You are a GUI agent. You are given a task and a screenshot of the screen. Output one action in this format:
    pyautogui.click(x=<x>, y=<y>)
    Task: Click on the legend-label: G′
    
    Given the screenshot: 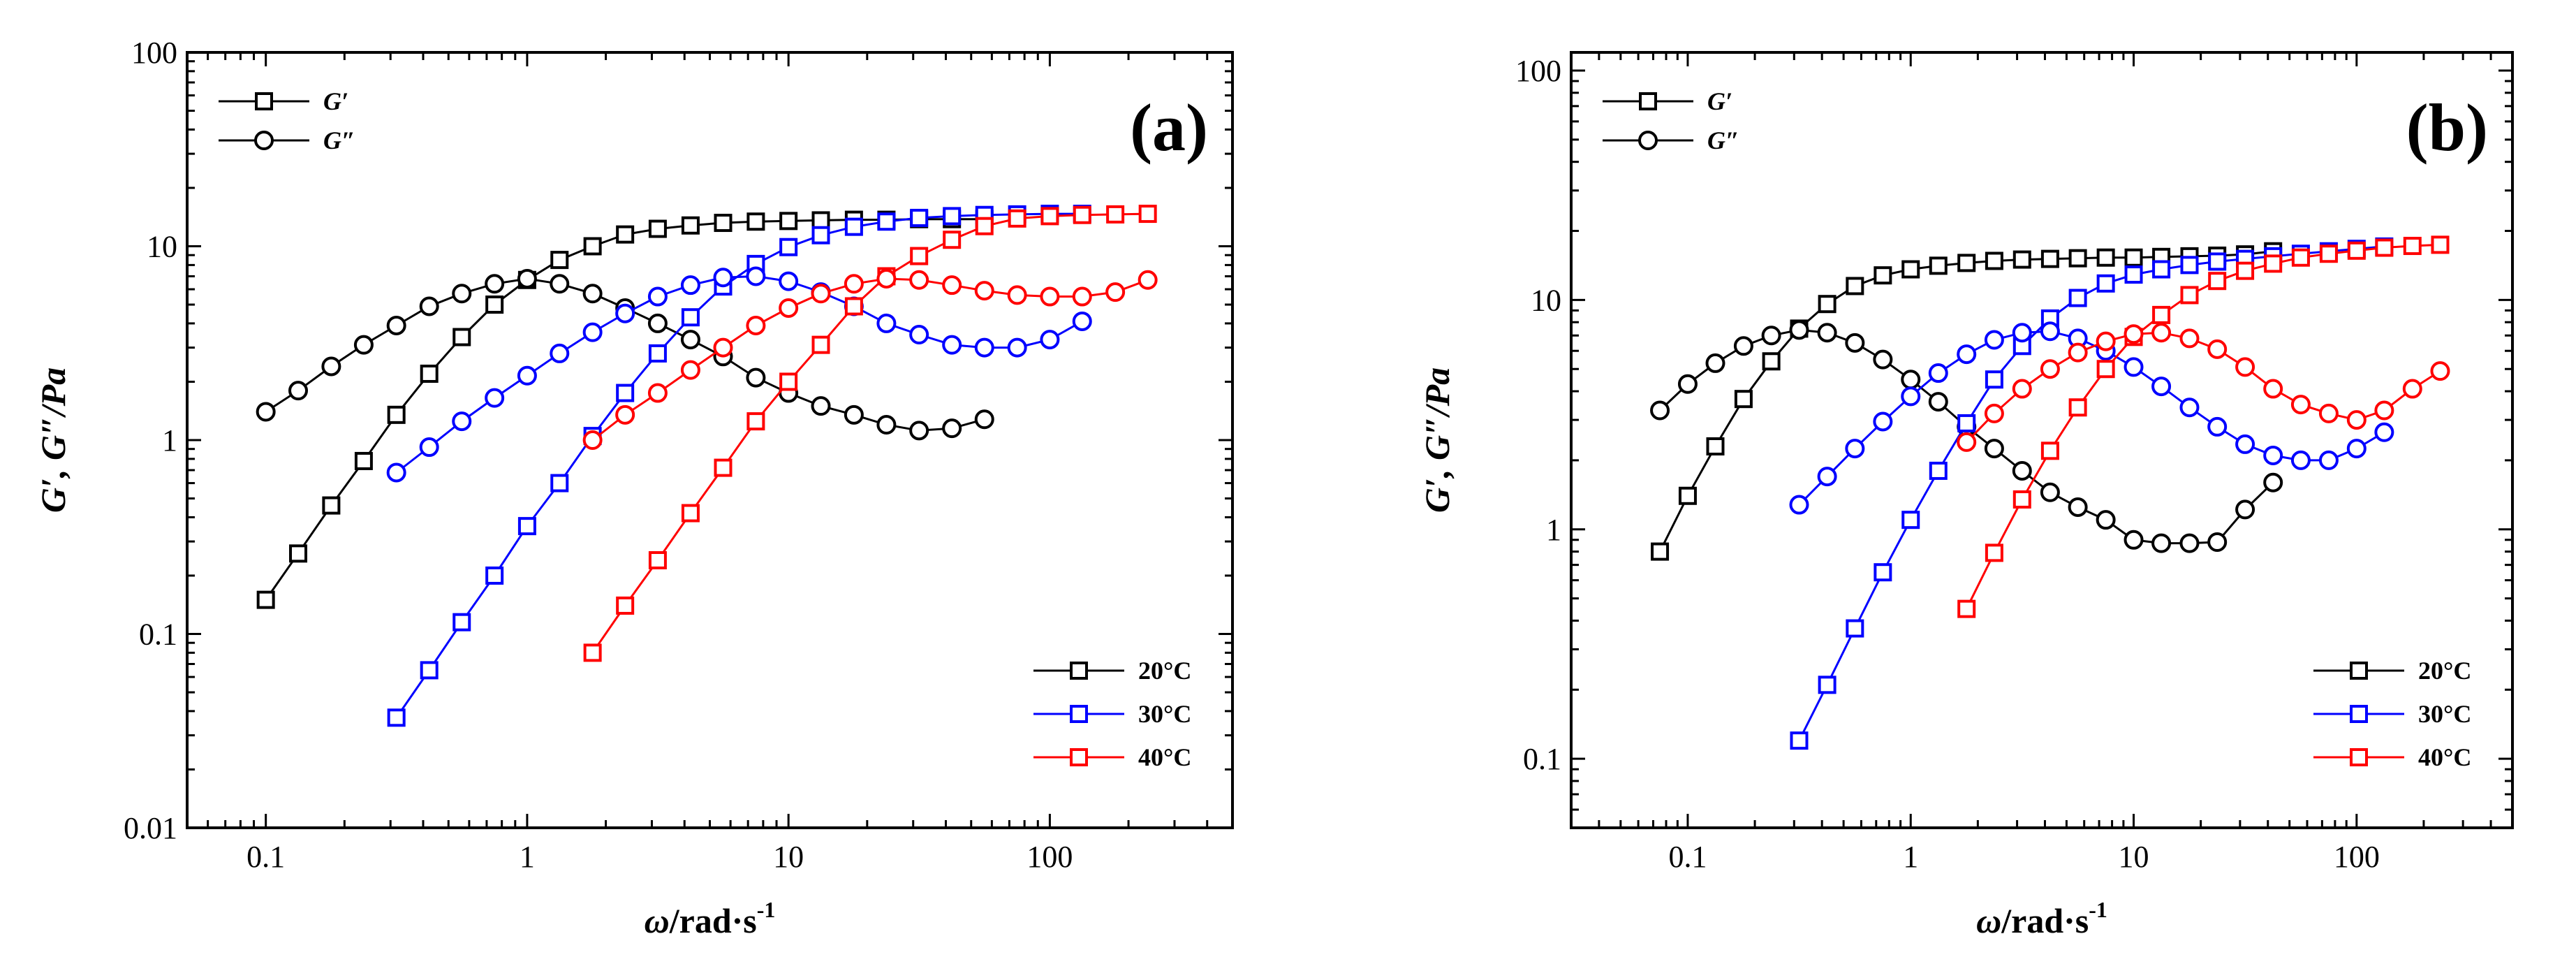 What is the action you would take?
    pyautogui.click(x=1719, y=101)
    